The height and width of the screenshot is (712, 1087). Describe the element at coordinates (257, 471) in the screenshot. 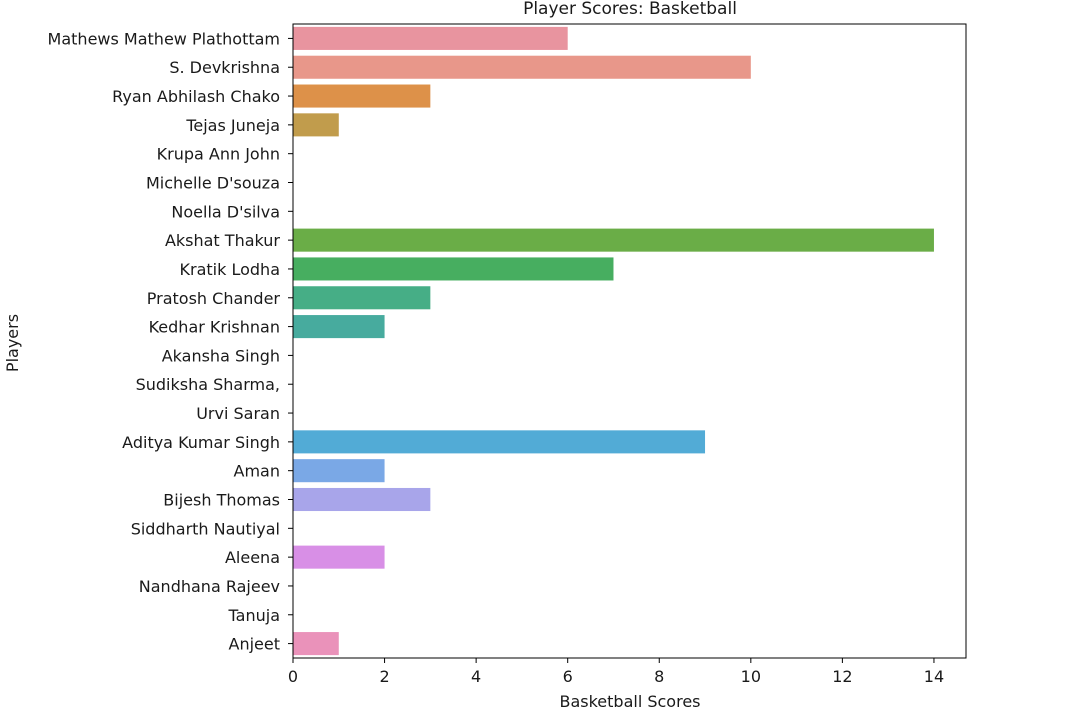

I see `y-tick-label: Aman` at that location.